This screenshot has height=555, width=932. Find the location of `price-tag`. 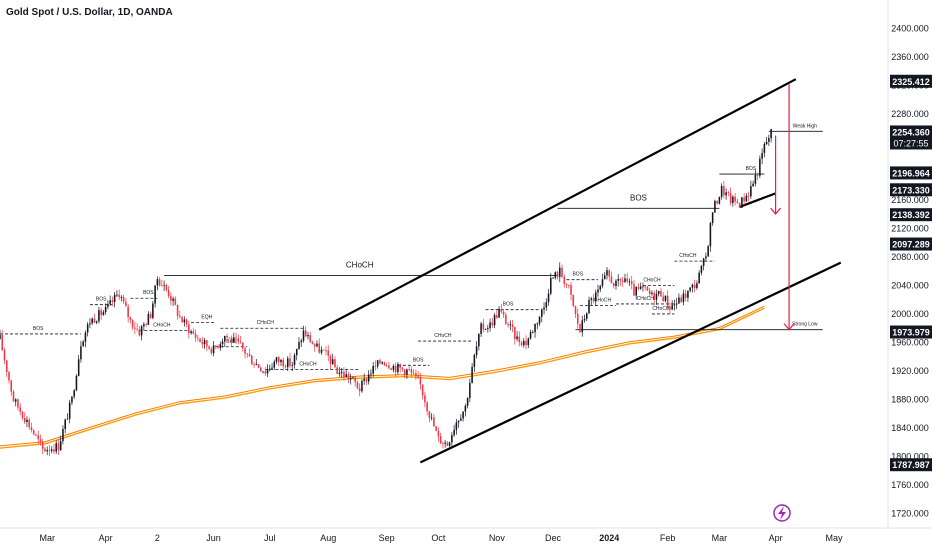

price-tag is located at coordinates (911, 215).